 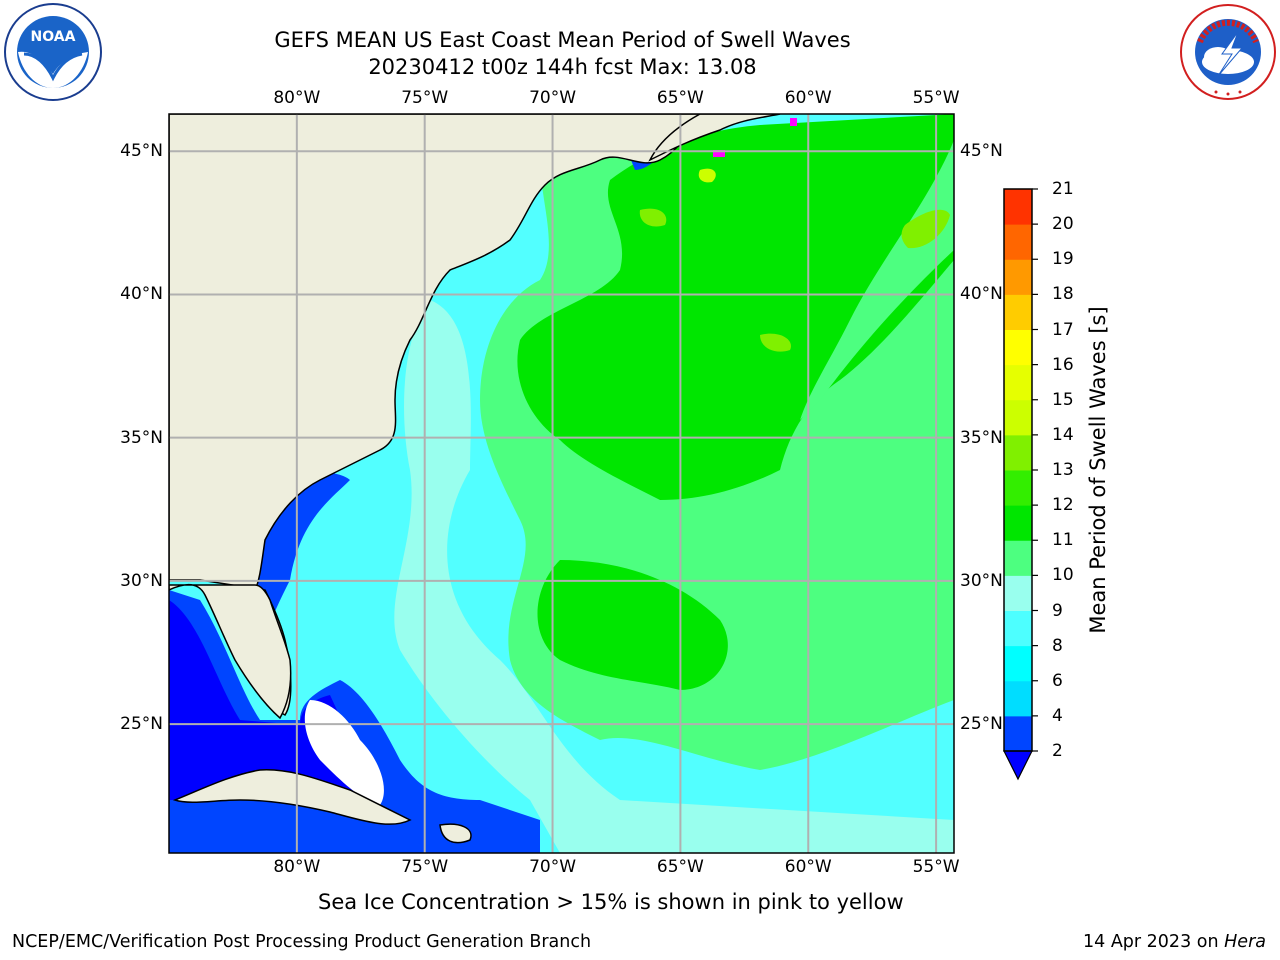 I want to click on ocean-green, so click(x=735, y=307).